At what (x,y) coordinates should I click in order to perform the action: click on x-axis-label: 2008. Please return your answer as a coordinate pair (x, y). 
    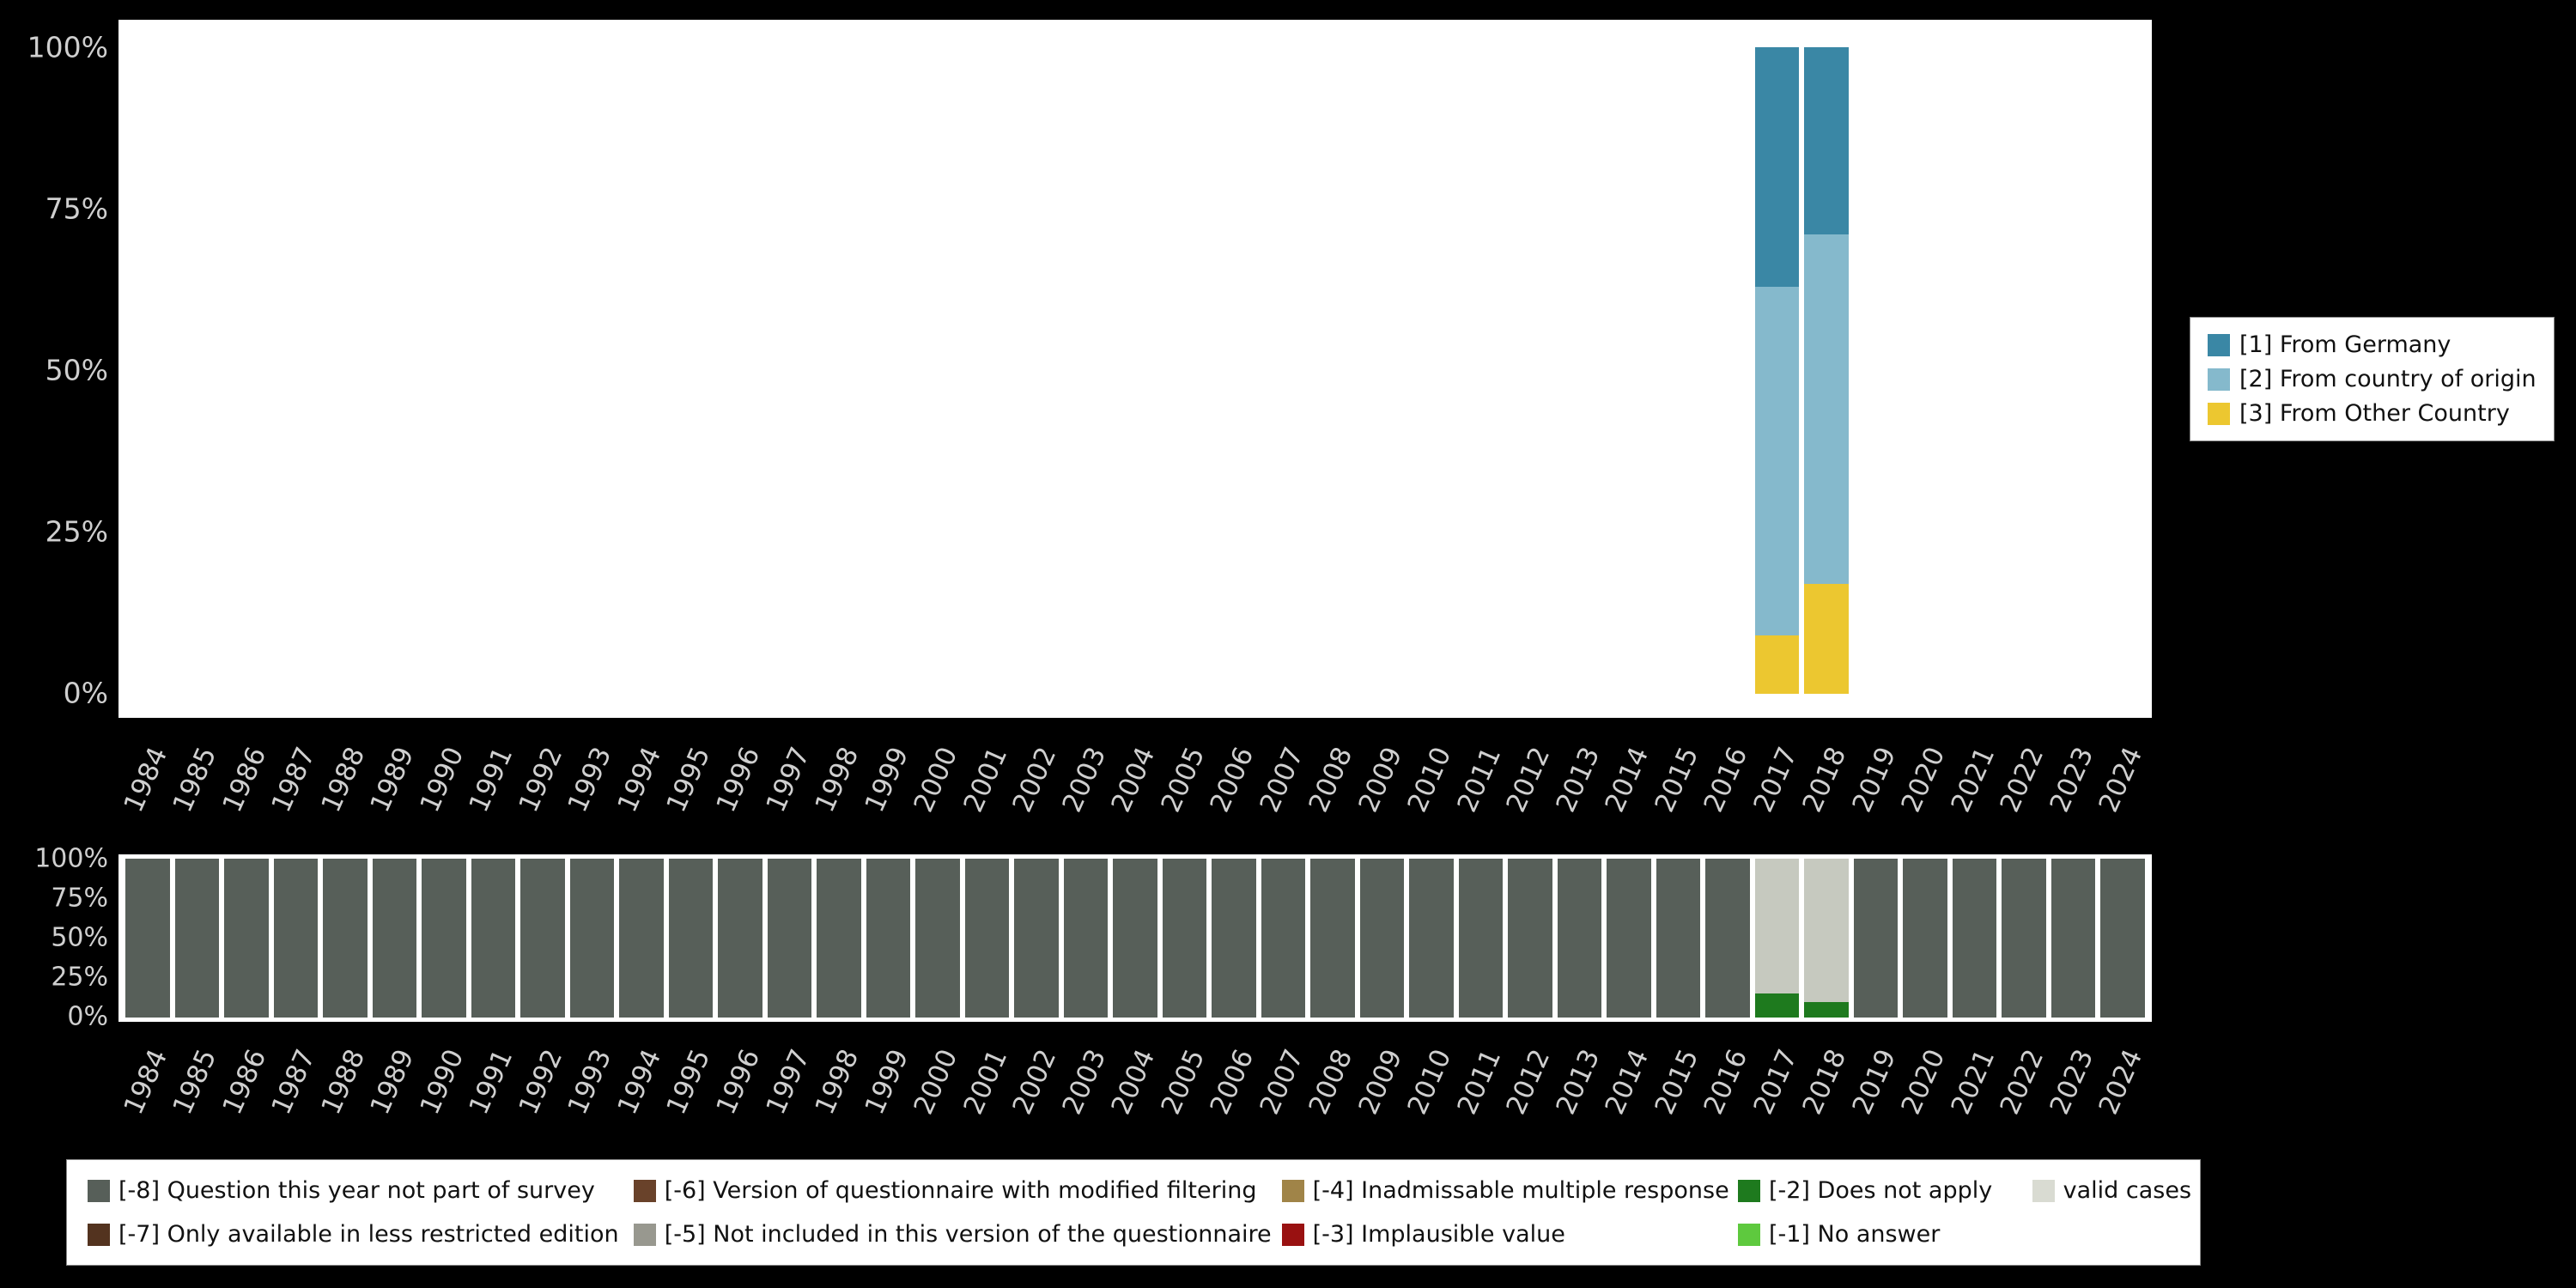
    Looking at the image, I should click on (1331, 779).